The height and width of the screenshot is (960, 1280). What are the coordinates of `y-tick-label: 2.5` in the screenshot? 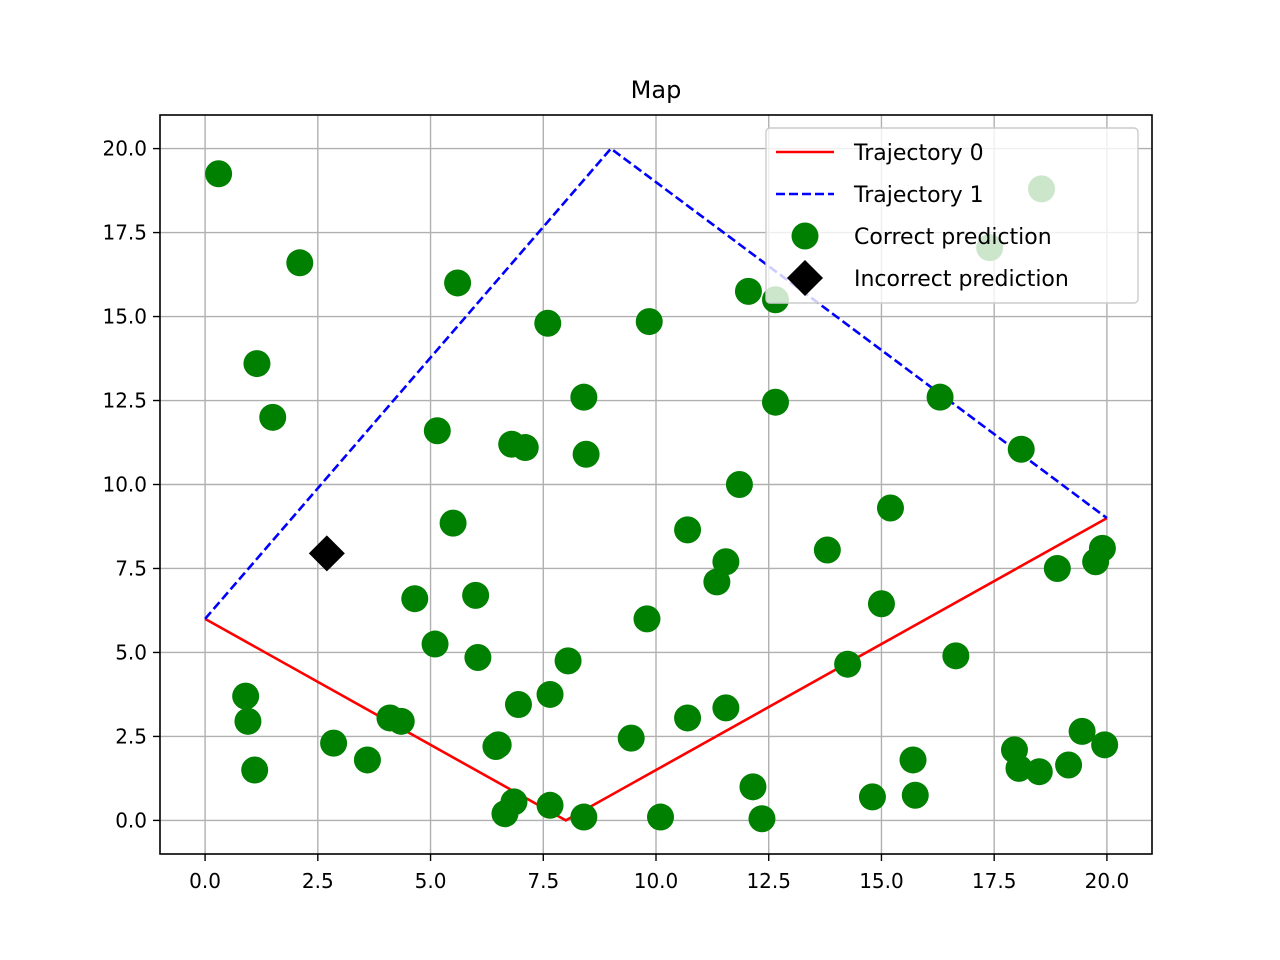 It's located at (131, 736).